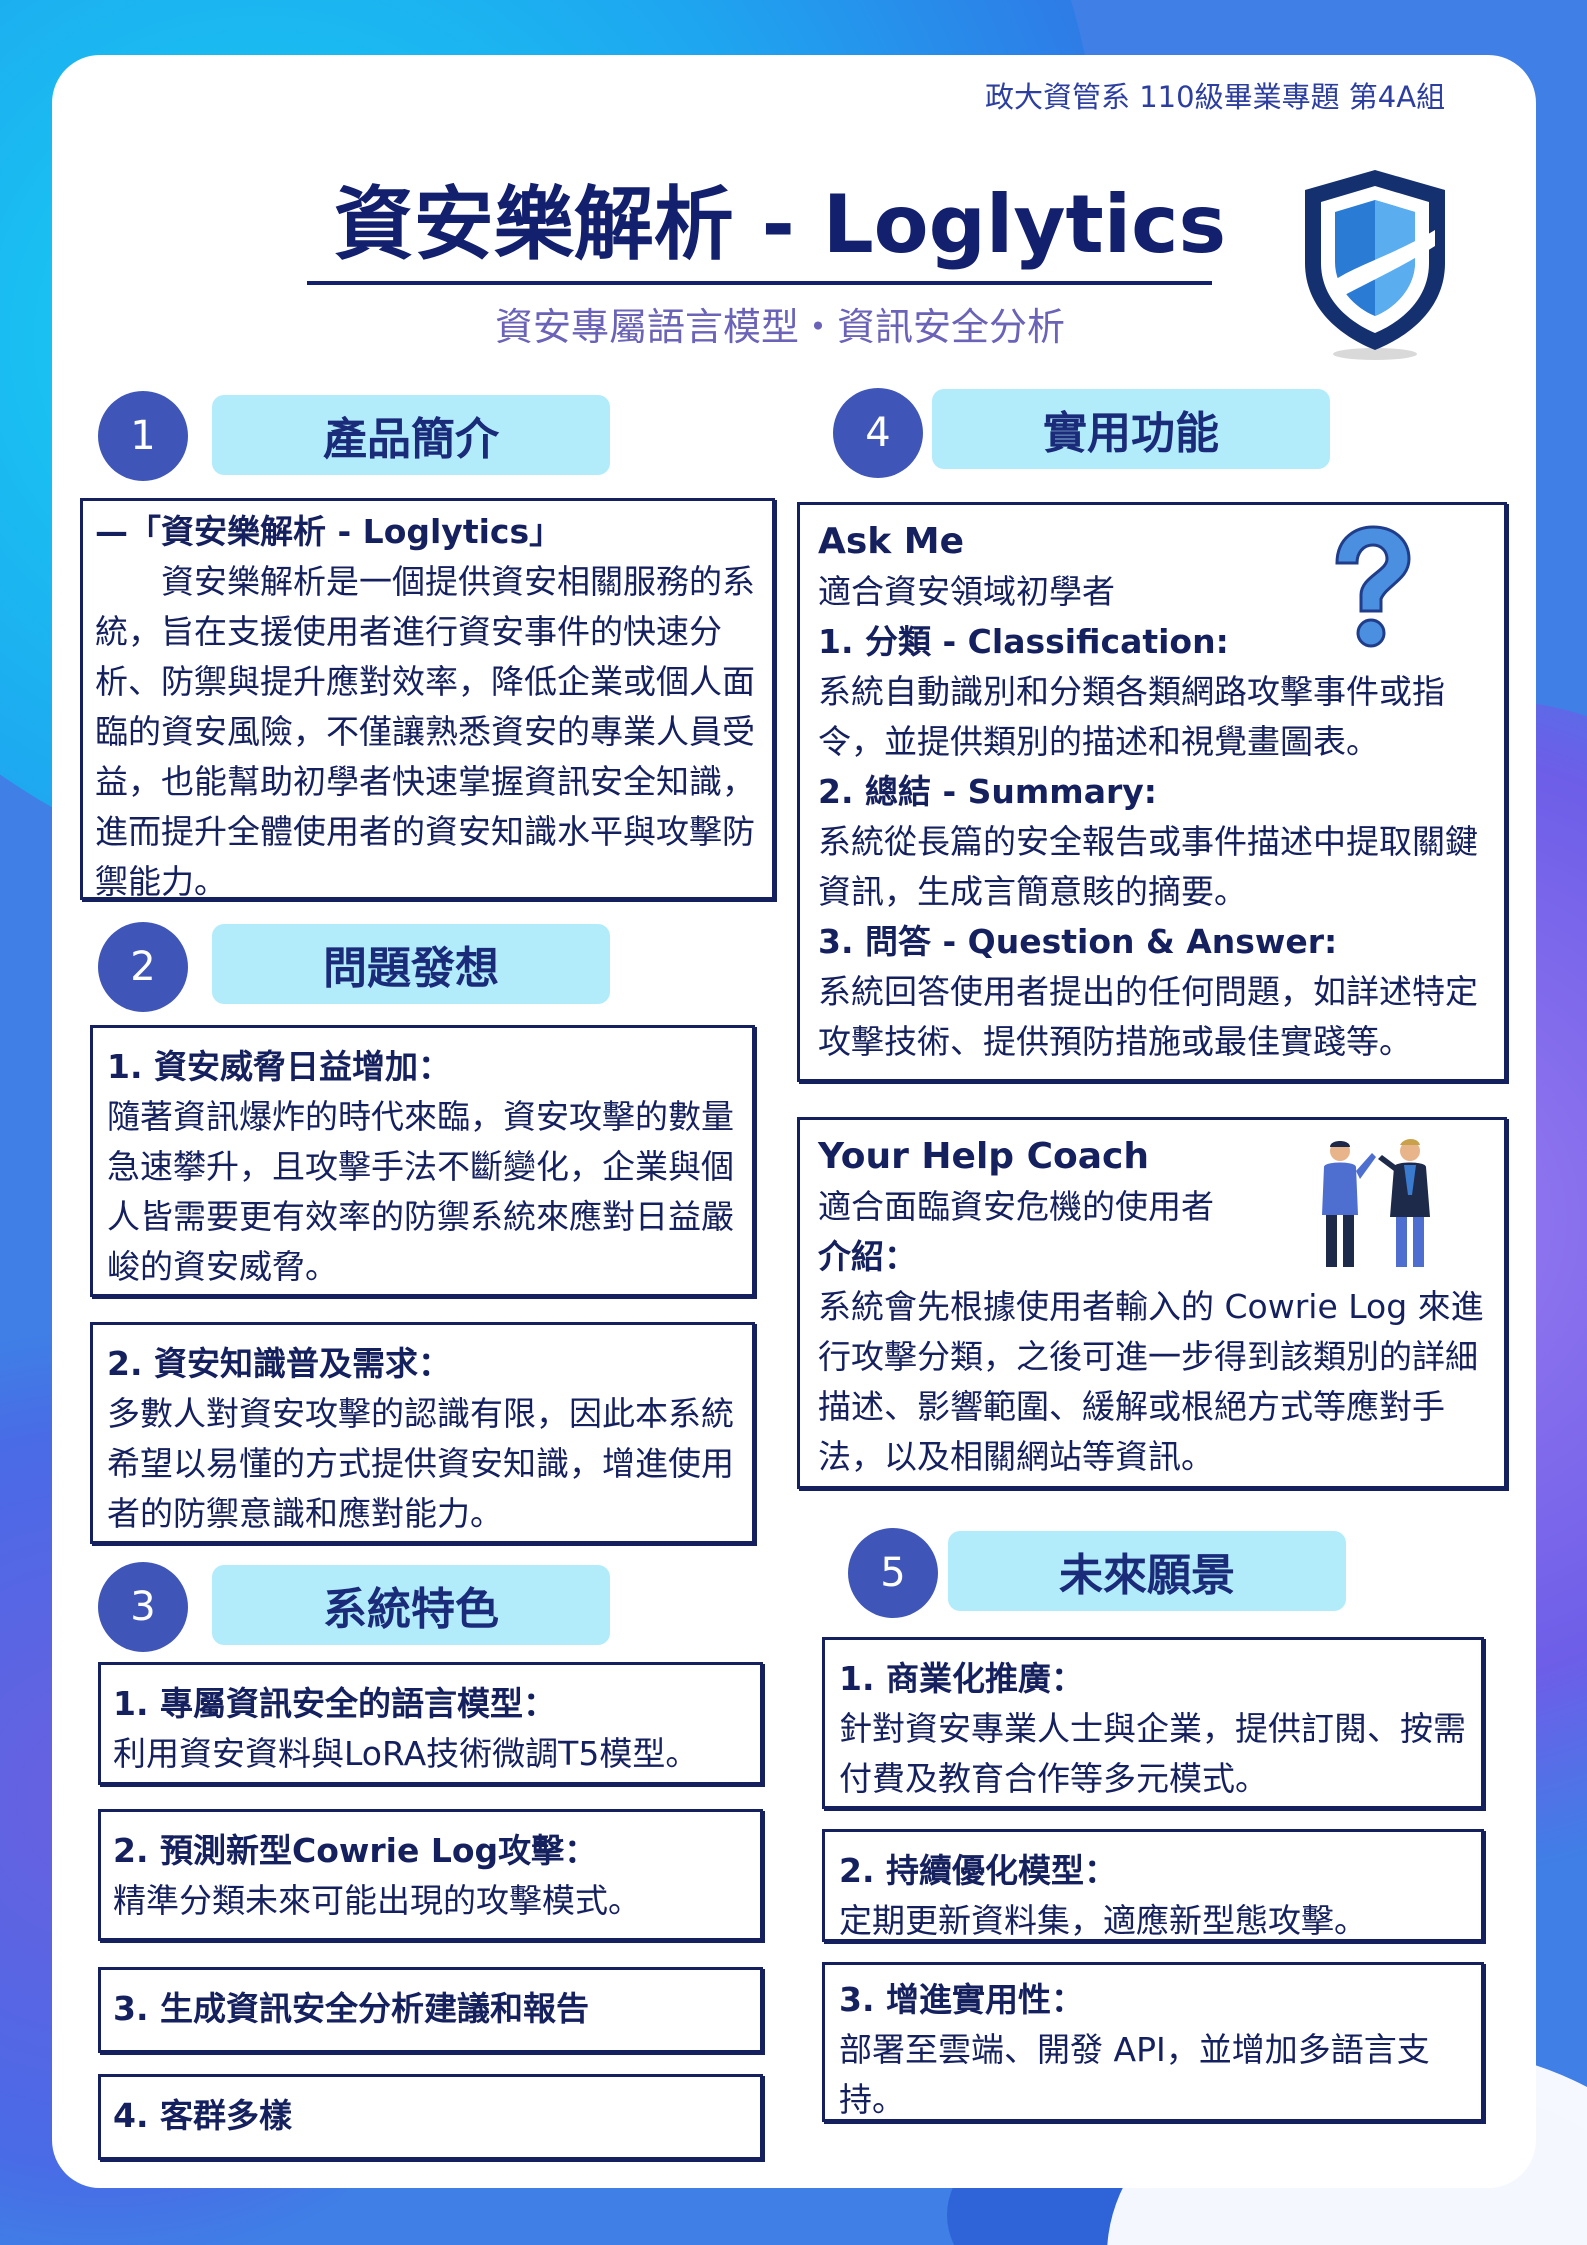 This screenshot has width=1587, height=2245. Describe the element at coordinates (355, 1850) in the screenshot. I see `feature-item-2-heading: 2. 預測新型Cowrie Log攻擊：` at that location.